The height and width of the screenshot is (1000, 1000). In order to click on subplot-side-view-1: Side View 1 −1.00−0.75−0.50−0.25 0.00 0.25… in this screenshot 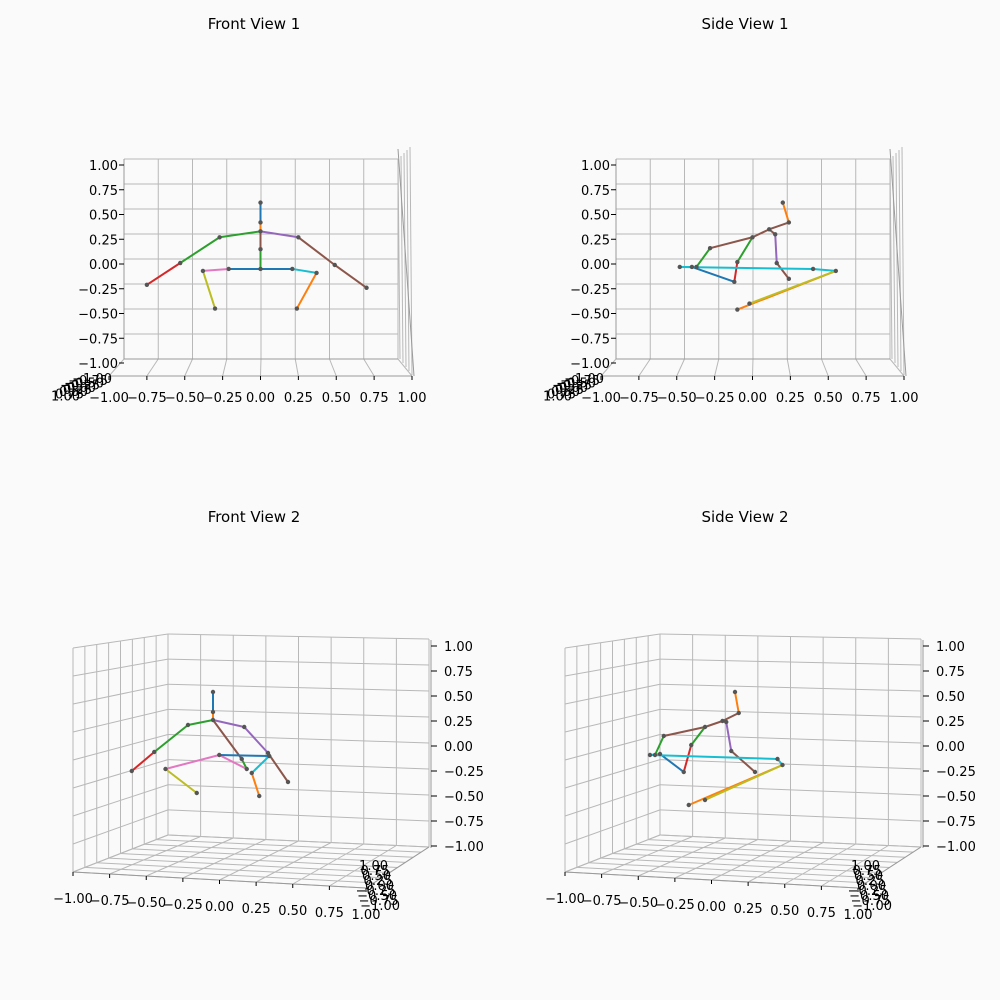, I will do `click(730, 210)`.